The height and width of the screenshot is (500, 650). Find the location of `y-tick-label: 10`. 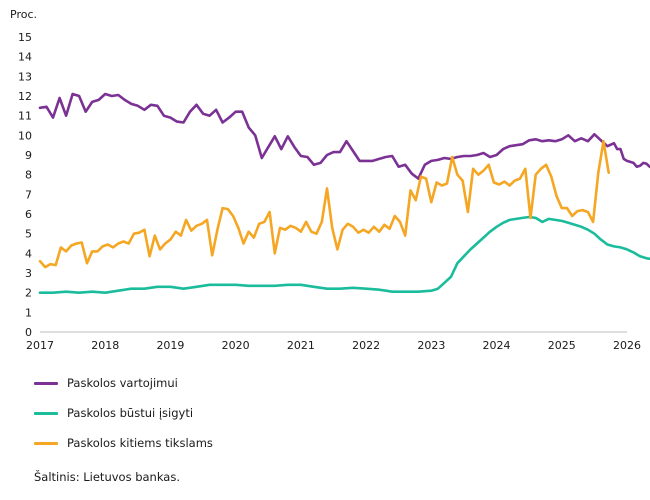

y-tick-label: 10 is located at coordinates (25, 135).